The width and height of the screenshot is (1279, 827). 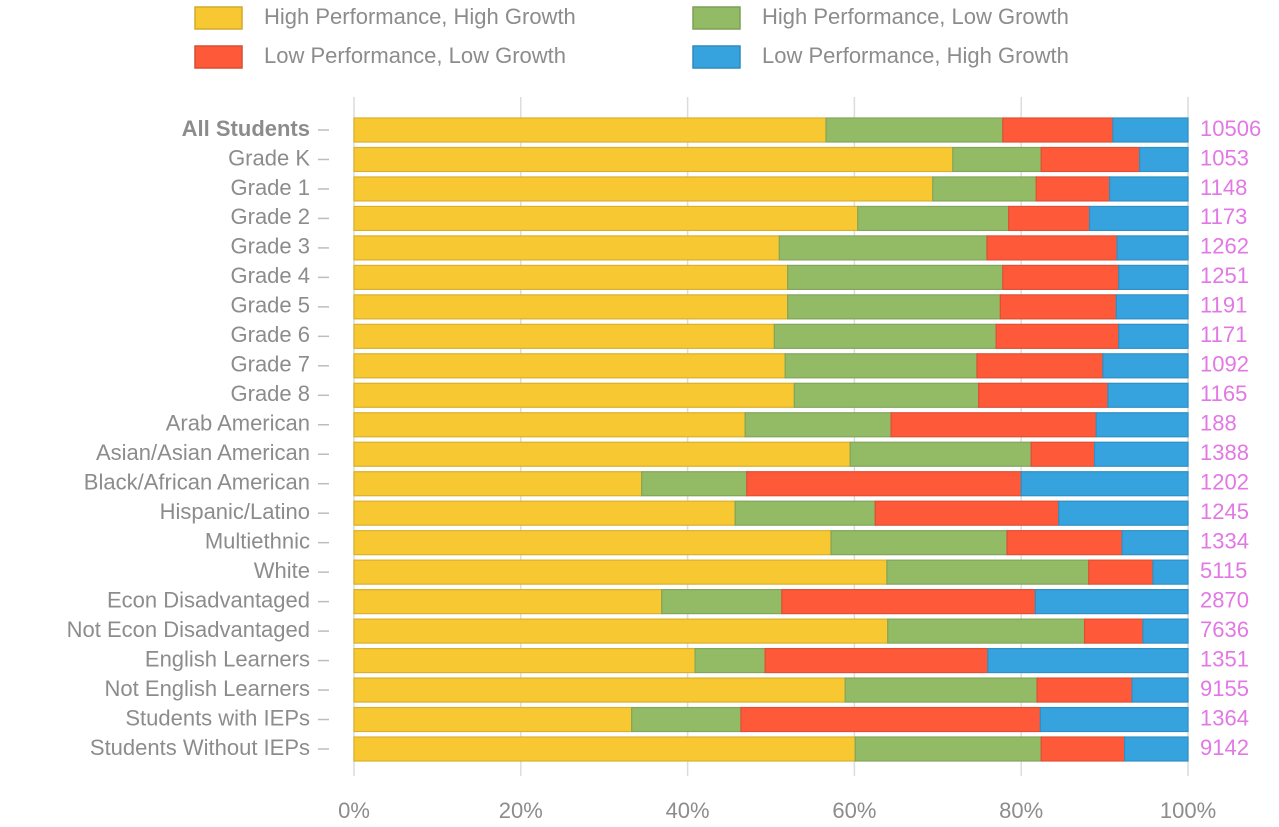 I want to click on y-tick-label: Grade 3, so click(x=271, y=246).